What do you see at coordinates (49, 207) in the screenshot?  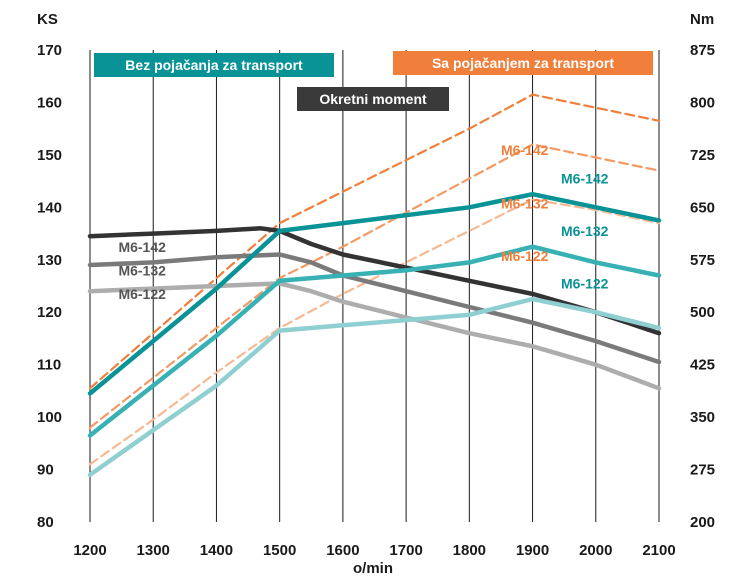 I see `left-y-tick-label: 140` at bounding box center [49, 207].